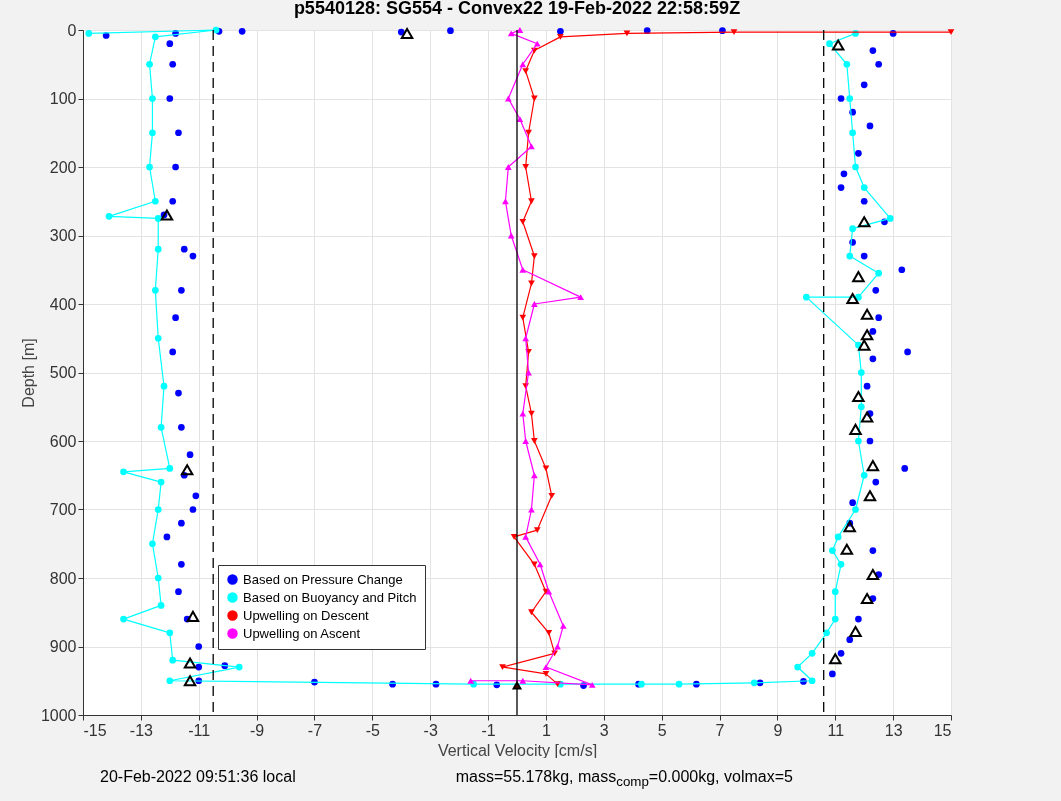 This screenshot has width=1061, height=801. What do you see at coordinates (302, 633) in the screenshot?
I see `legend-label: Upwelling on Ascent` at bounding box center [302, 633].